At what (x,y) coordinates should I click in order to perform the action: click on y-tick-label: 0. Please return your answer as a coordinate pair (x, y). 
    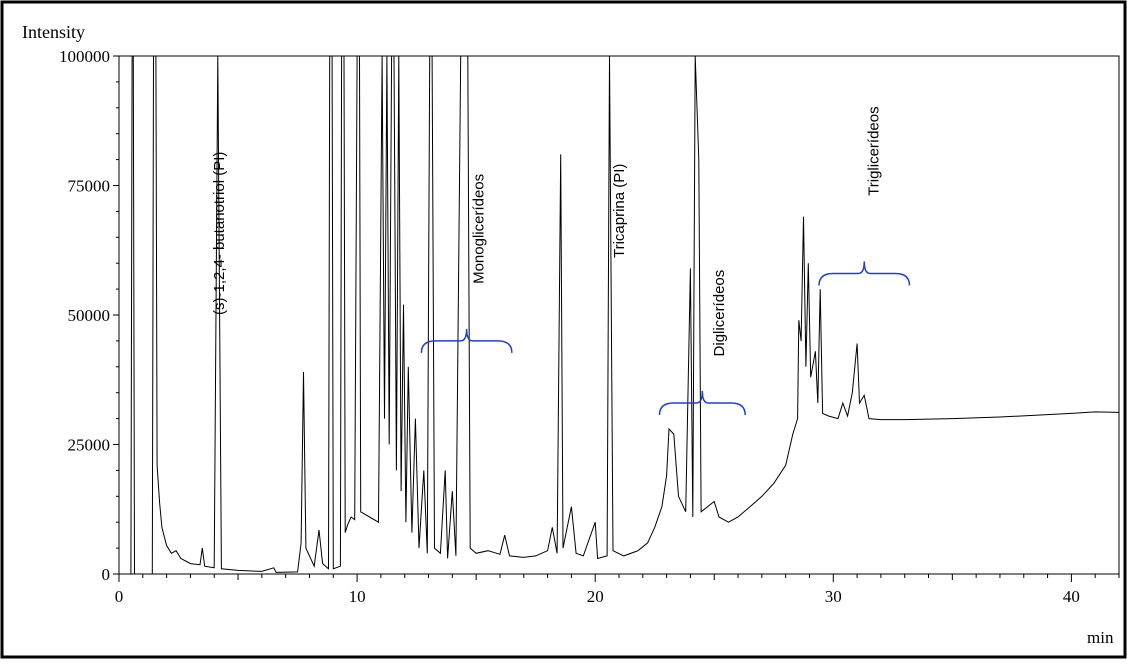
    Looking at the image, I should click on (106, 574).